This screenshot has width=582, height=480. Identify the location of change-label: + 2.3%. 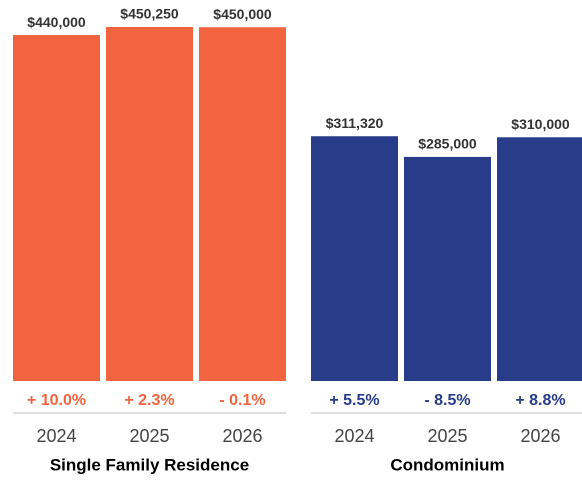
(149, 400).